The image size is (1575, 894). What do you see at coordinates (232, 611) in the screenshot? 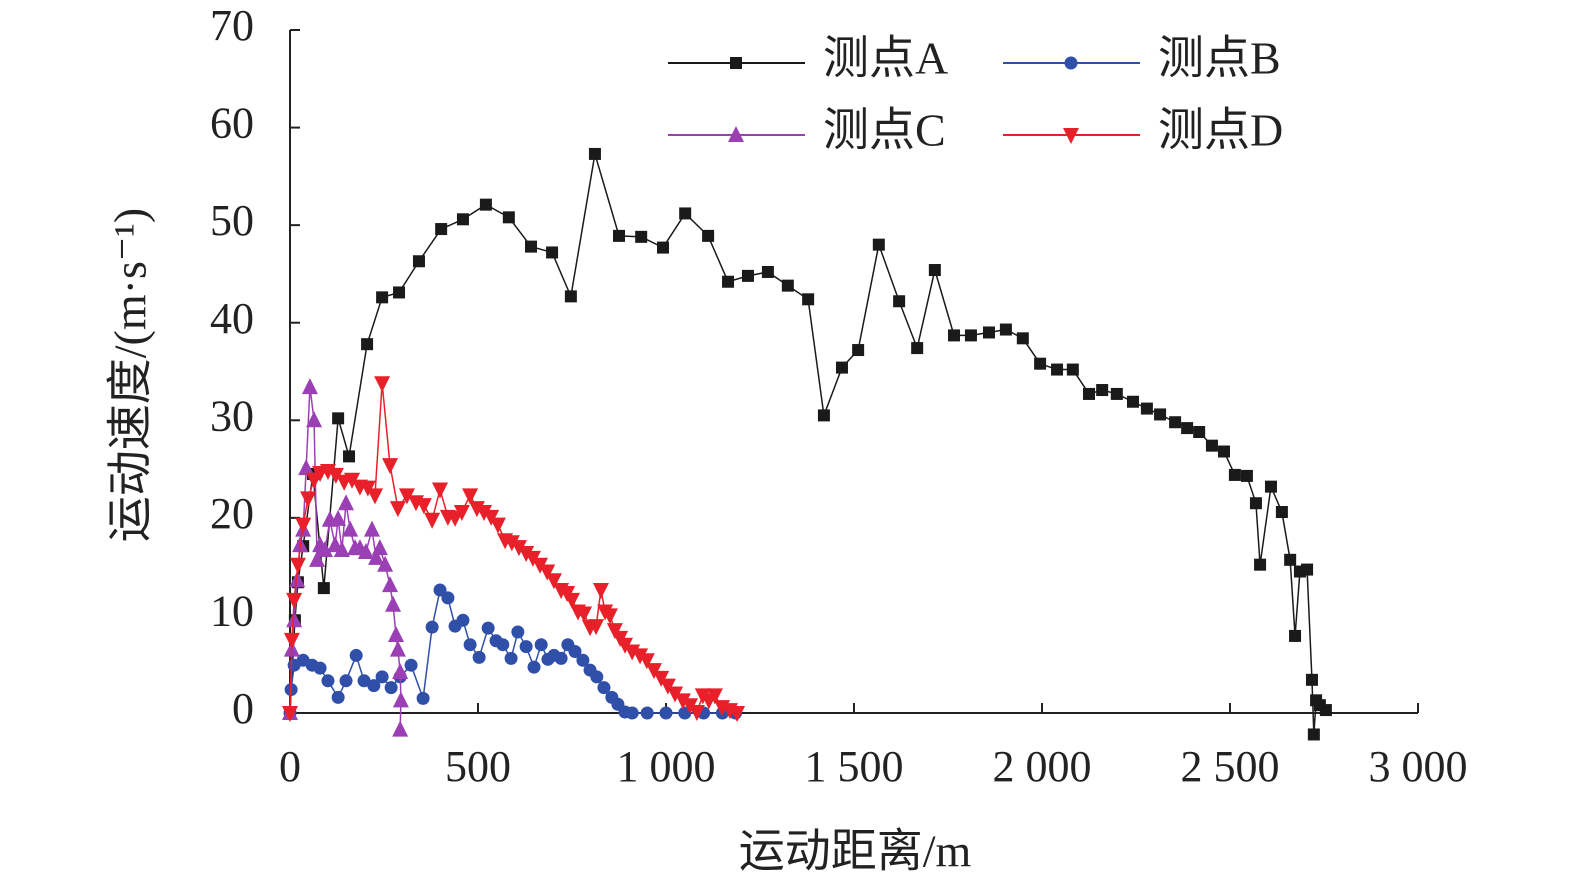
I see `y-tick-label: 10` at bounding box center [232, 611].